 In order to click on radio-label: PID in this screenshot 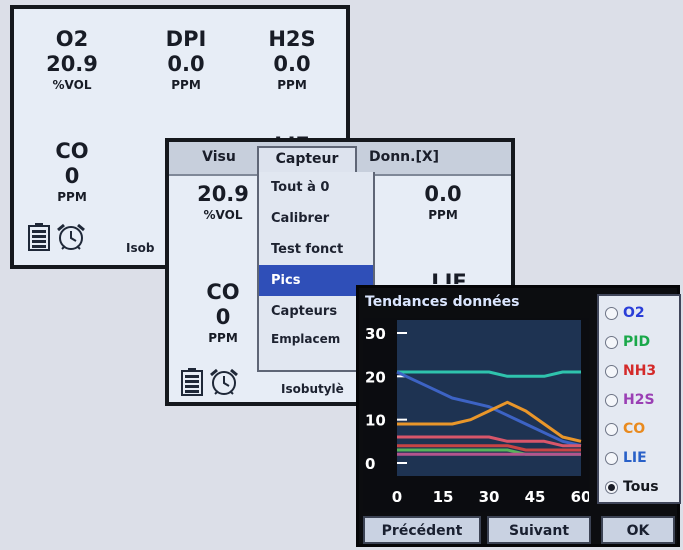, I will do `click(637, 342)`.